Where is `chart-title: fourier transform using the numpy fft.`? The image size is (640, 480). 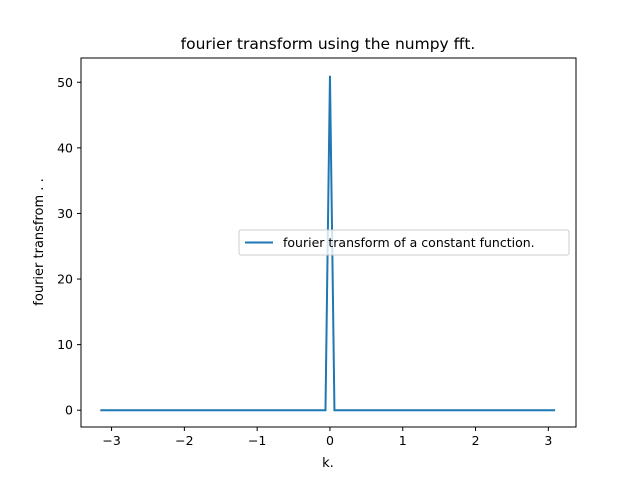
chart-title: fourier transform using the numpy fft. is located at coordinates (328, 44).